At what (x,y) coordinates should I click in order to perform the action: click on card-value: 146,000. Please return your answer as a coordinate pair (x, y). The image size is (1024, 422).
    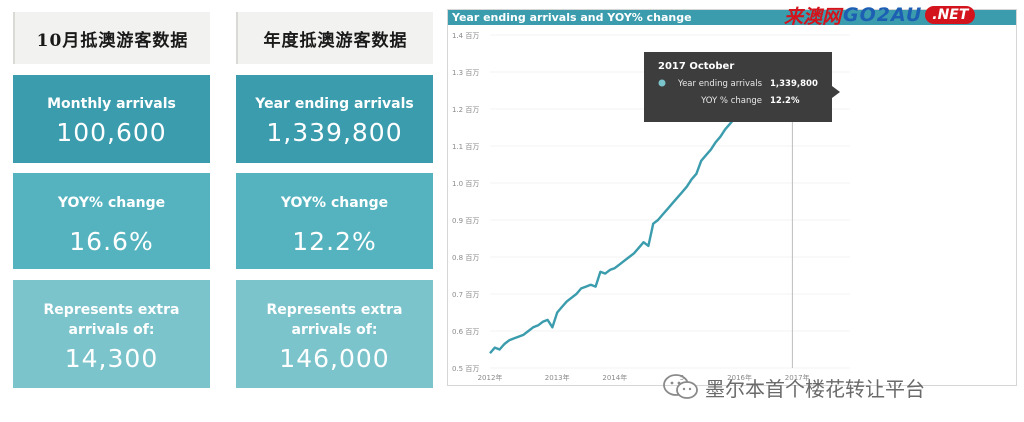
    Looking at the image, I should click on (334, 358).